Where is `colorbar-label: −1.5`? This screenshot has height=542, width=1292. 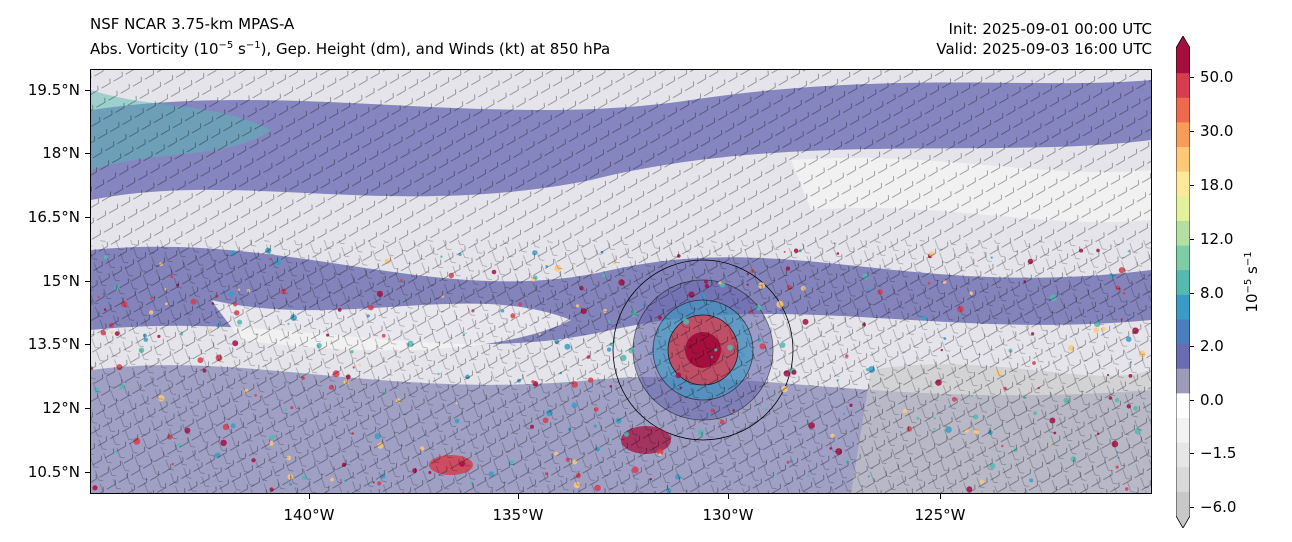
colorbar-label: −1.5 is located at coordinates (1218, 453).